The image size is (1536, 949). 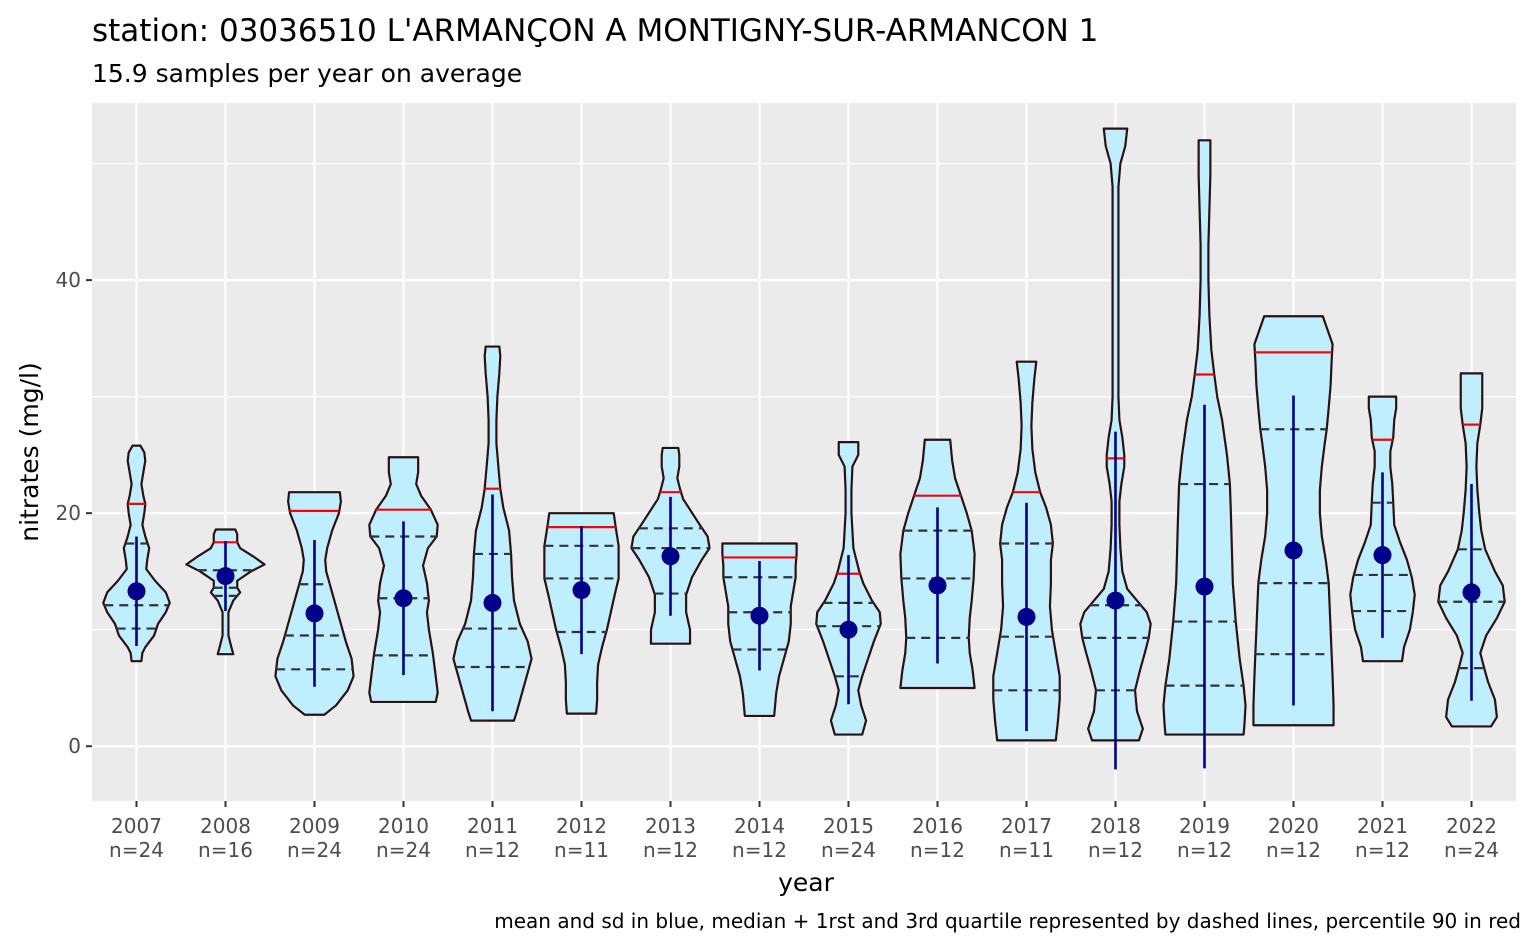 I want to click on violin-2020, so click(x=1293, y=521).